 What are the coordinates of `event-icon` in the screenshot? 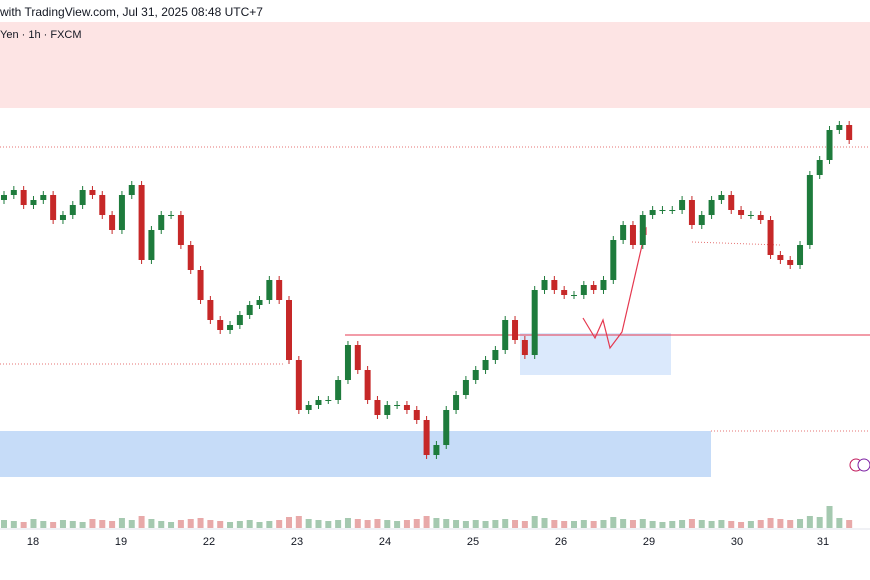 It's located at (863, 465).